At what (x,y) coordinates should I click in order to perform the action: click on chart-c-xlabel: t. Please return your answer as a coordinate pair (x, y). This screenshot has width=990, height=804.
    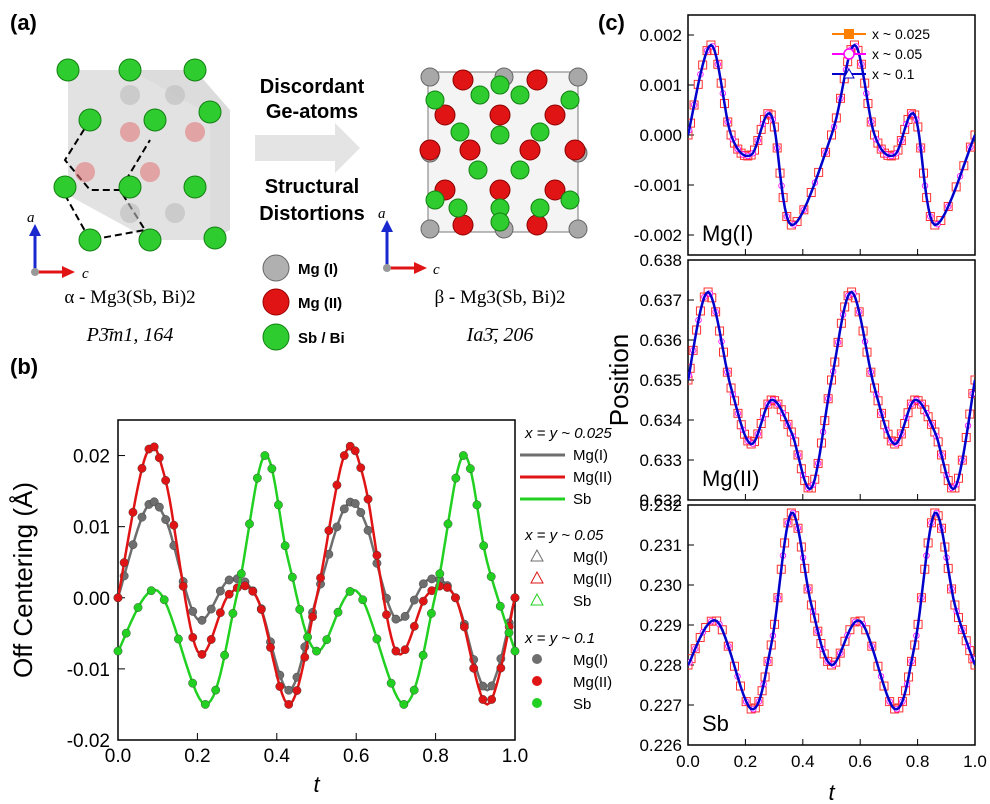
    Looking at the image, I should click on (831, 792).